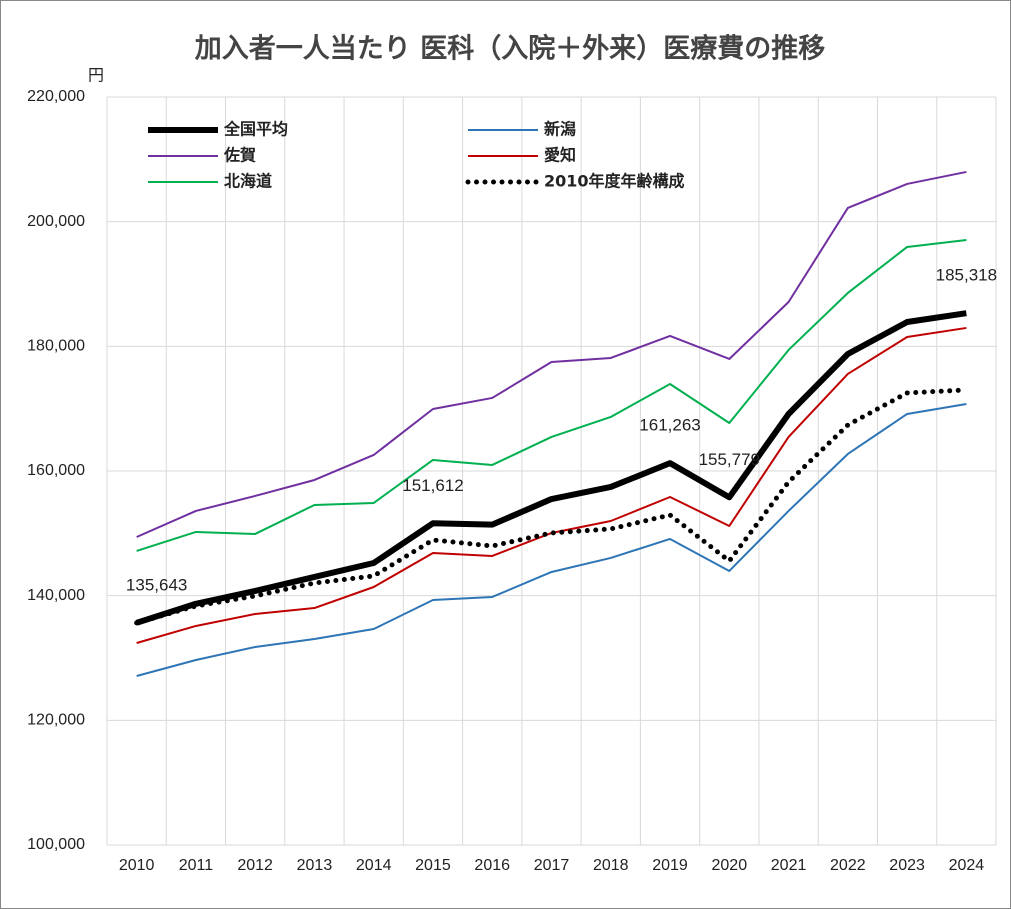 This screenshot has height=909, width=1011. I want to click on data-label: 155,779, so click(729, 459).